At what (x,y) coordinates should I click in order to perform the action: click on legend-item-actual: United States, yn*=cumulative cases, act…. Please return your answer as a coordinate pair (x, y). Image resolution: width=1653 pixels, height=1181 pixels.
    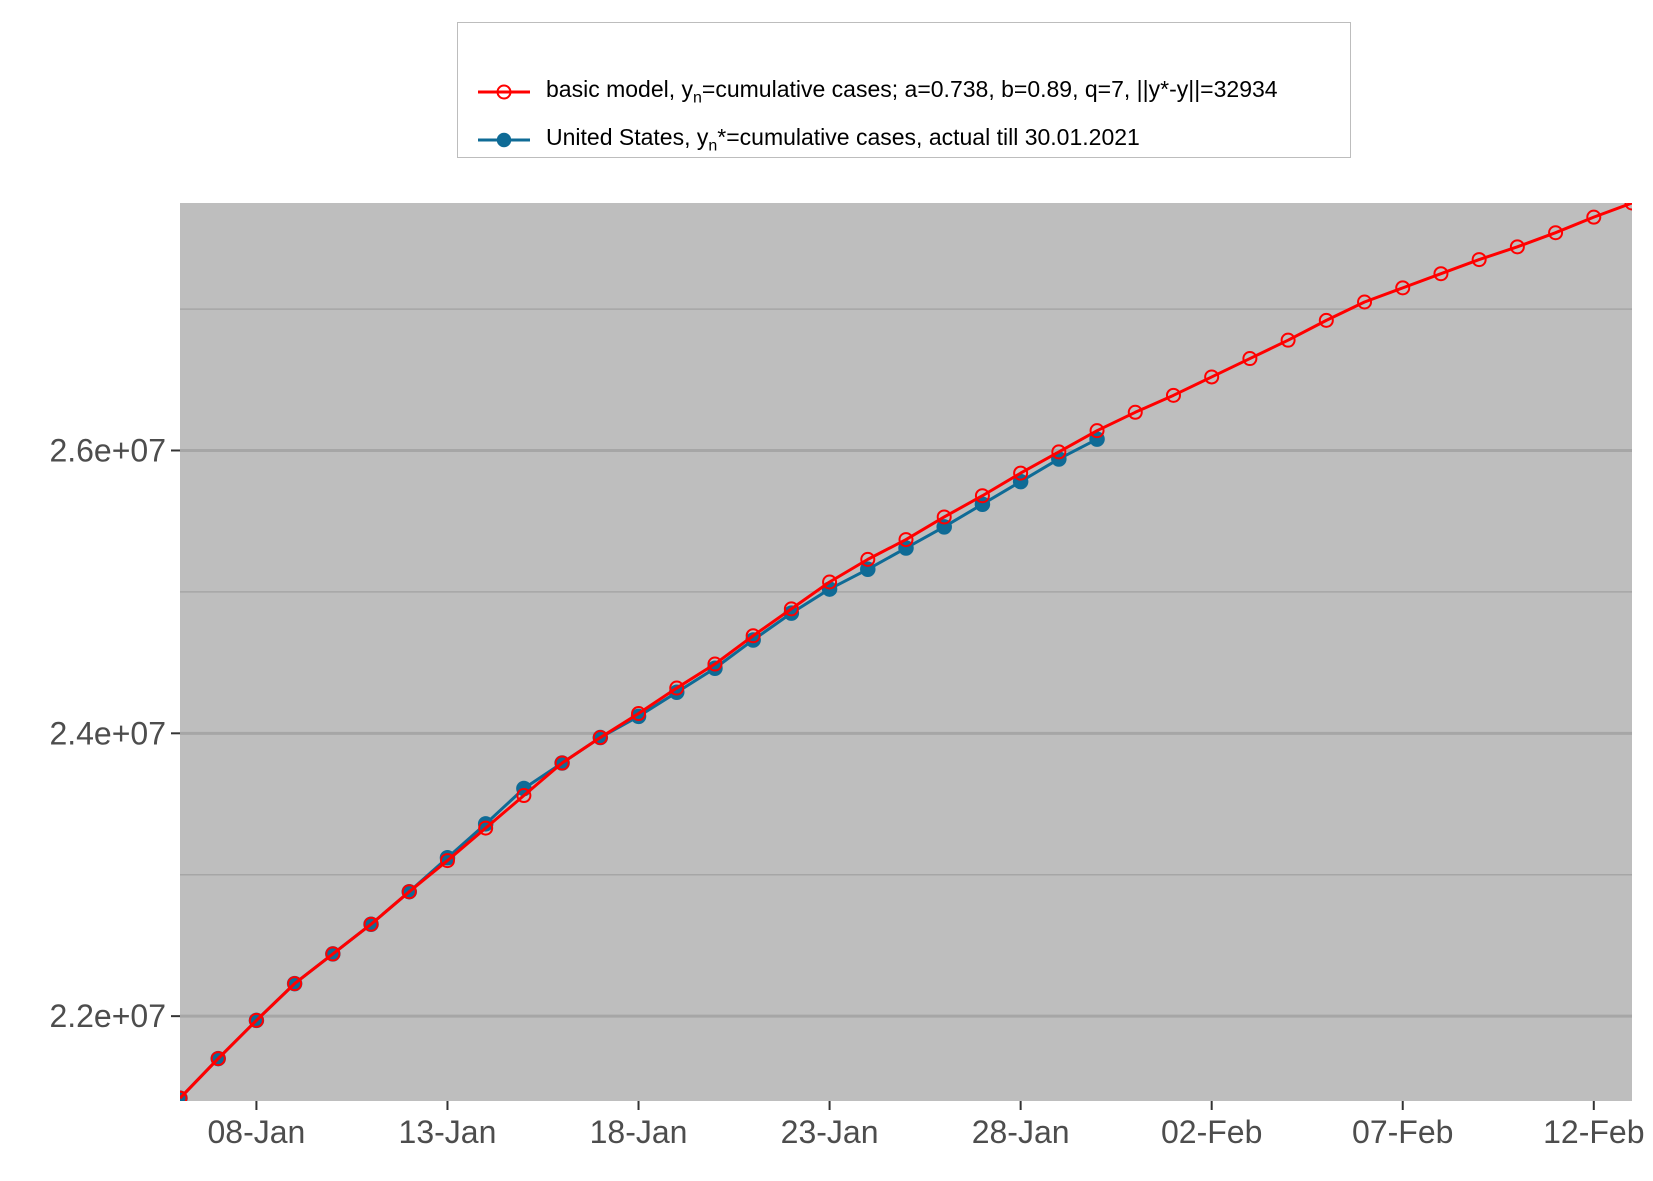
    Looking at the image, I should click on (808, 140).